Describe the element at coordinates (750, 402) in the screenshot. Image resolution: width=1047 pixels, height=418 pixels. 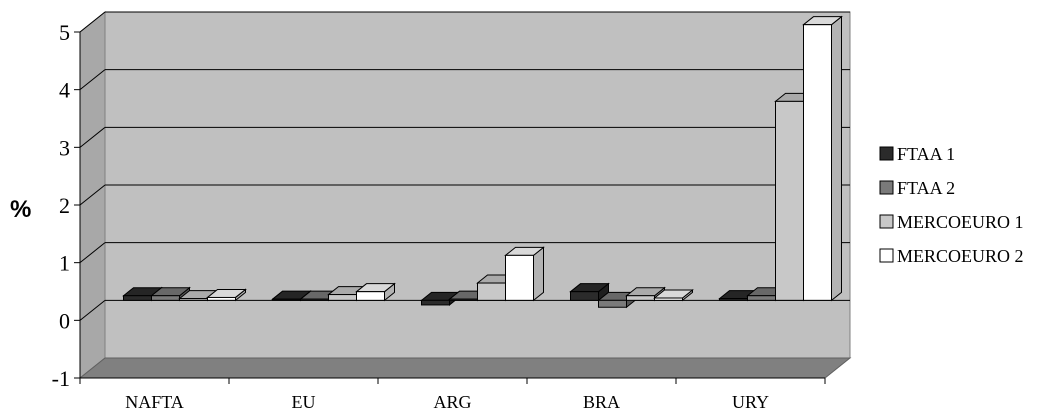
I see `x-tick-label: URY` at that location.